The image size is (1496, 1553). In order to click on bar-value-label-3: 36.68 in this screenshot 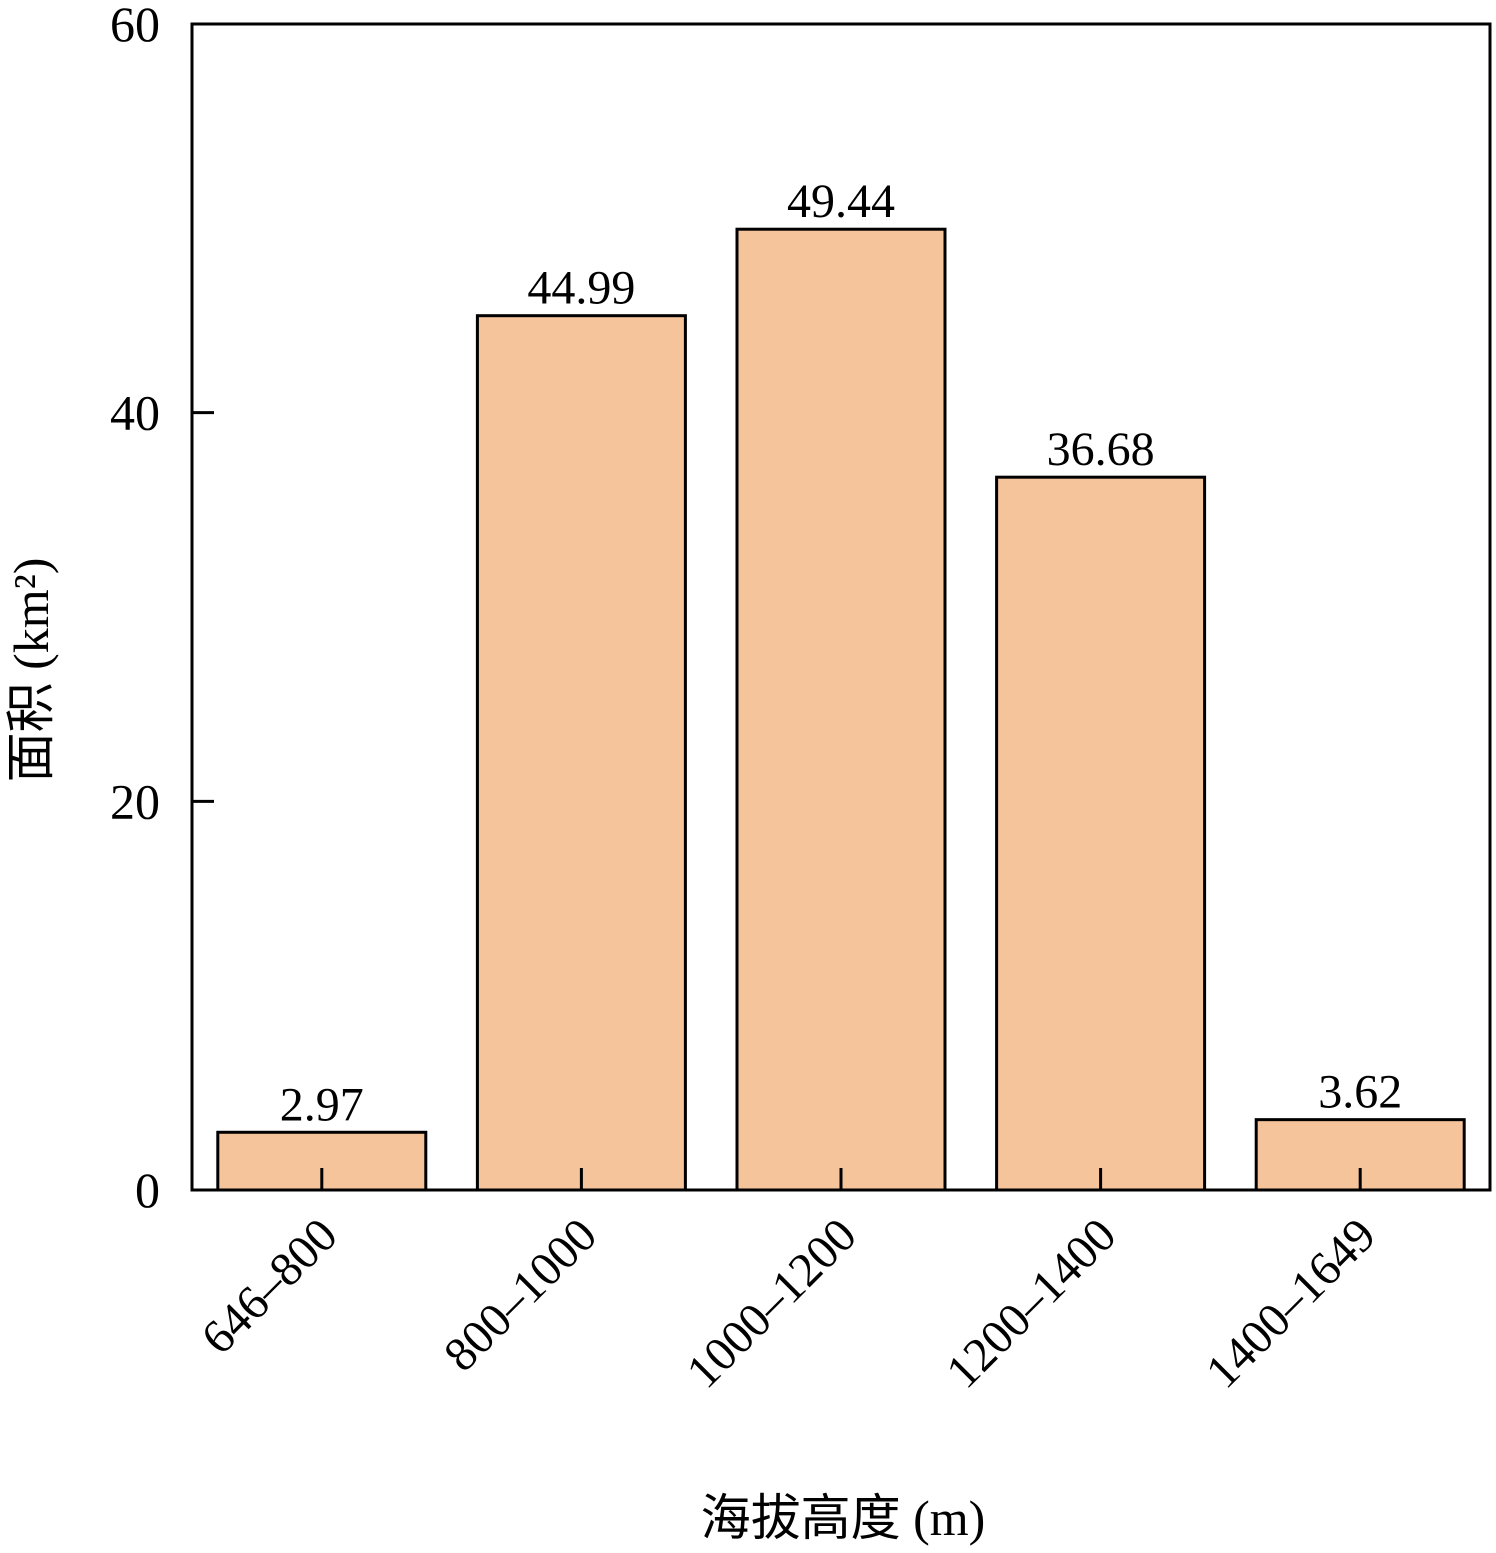, I will do `click(1101, 449)`.